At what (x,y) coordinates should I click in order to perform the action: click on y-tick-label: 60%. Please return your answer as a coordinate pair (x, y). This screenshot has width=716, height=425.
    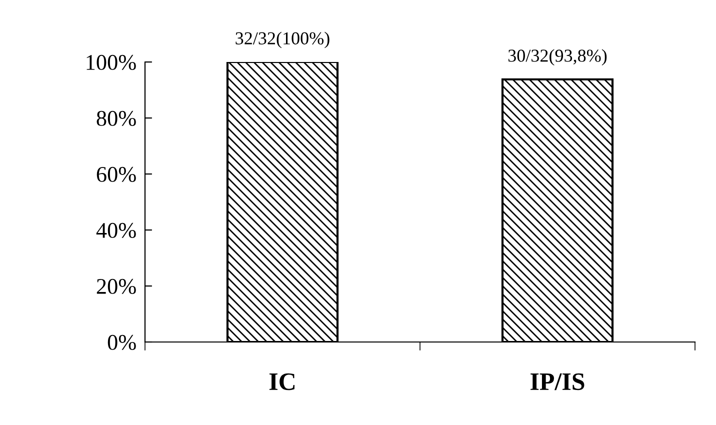
    Looking at the image, I should click on (116, 174).